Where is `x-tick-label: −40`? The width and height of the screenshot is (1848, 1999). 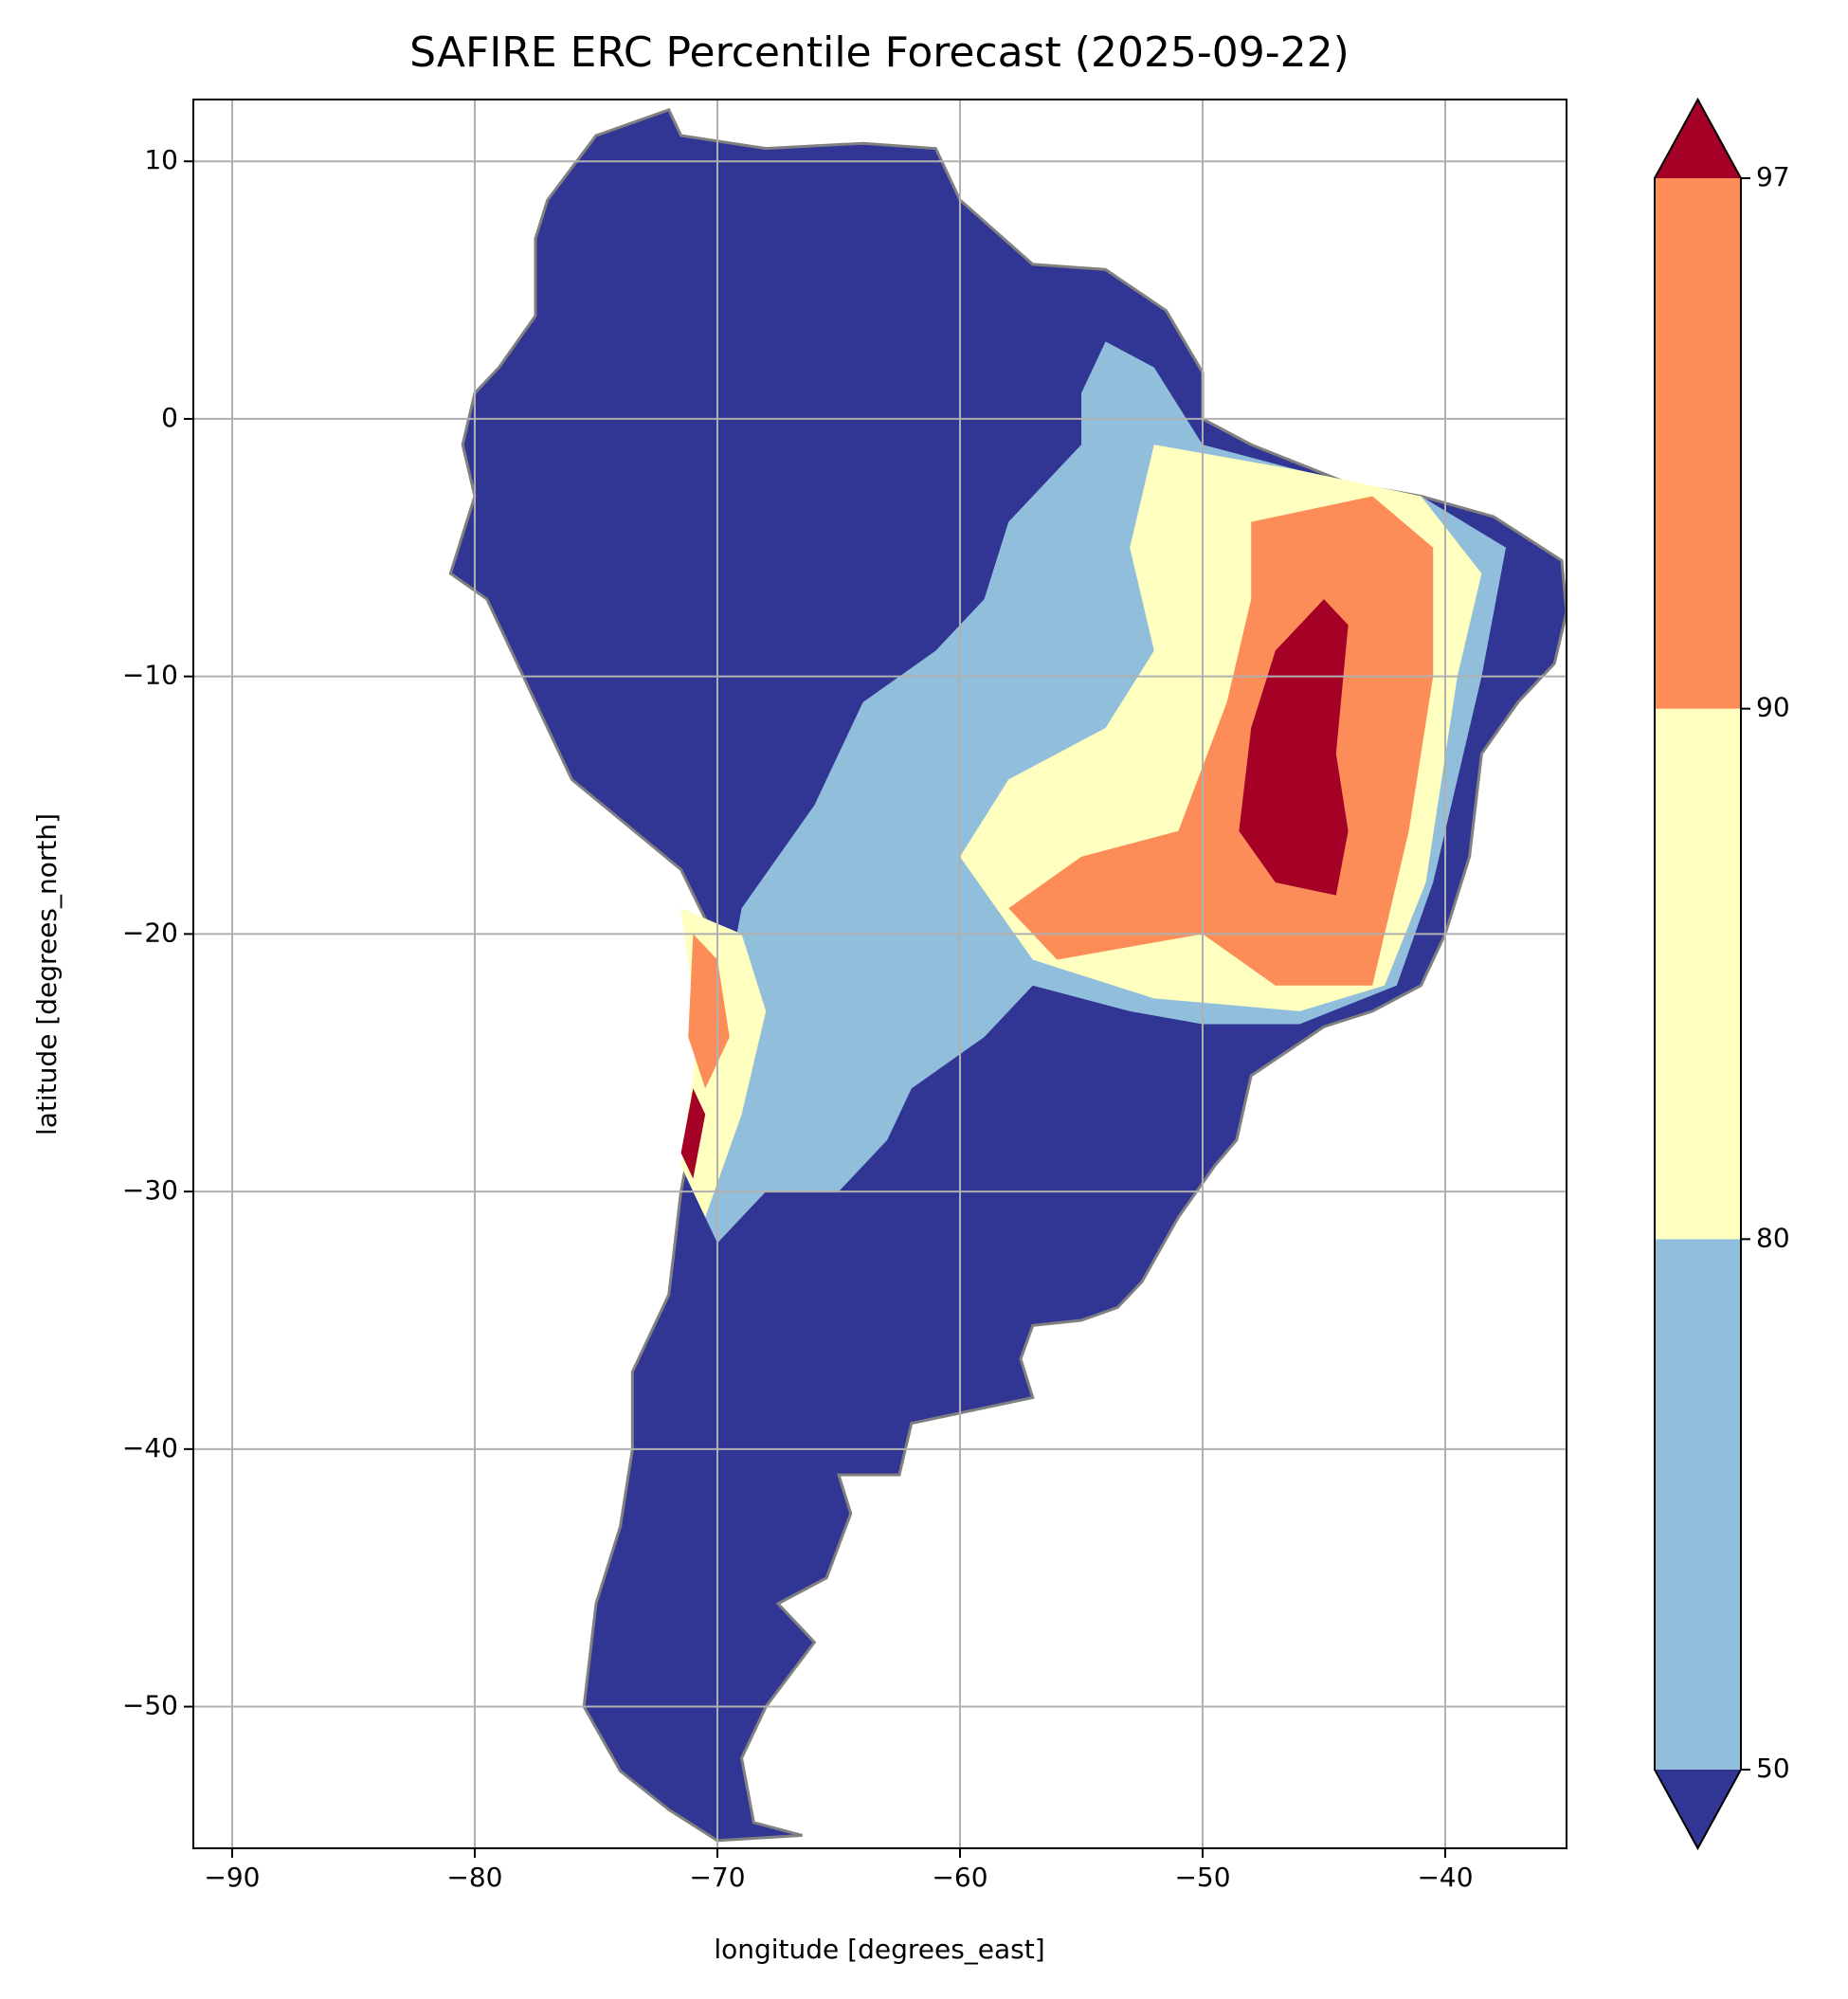 x-tick-label: −40 is located at coordinates (1445, 1878).